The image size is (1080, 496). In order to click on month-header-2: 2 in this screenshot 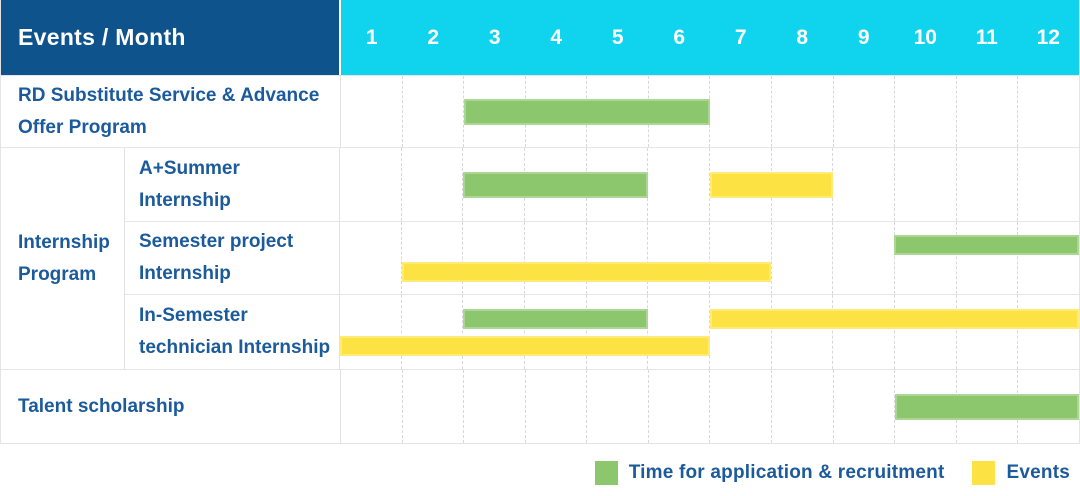, I will do `click(433, 37)`.